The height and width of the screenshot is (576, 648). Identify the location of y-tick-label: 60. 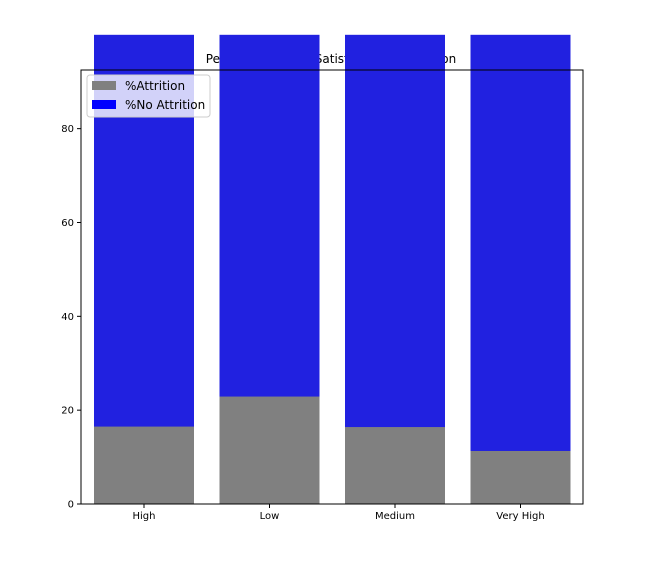
(67, 223).